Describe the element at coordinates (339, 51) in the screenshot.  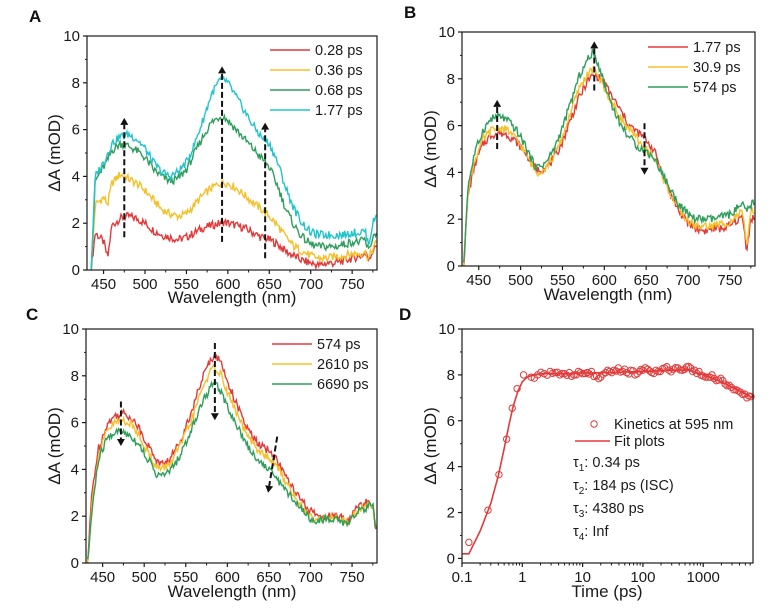
I see `legend-label: 0.28 ps` at that location.